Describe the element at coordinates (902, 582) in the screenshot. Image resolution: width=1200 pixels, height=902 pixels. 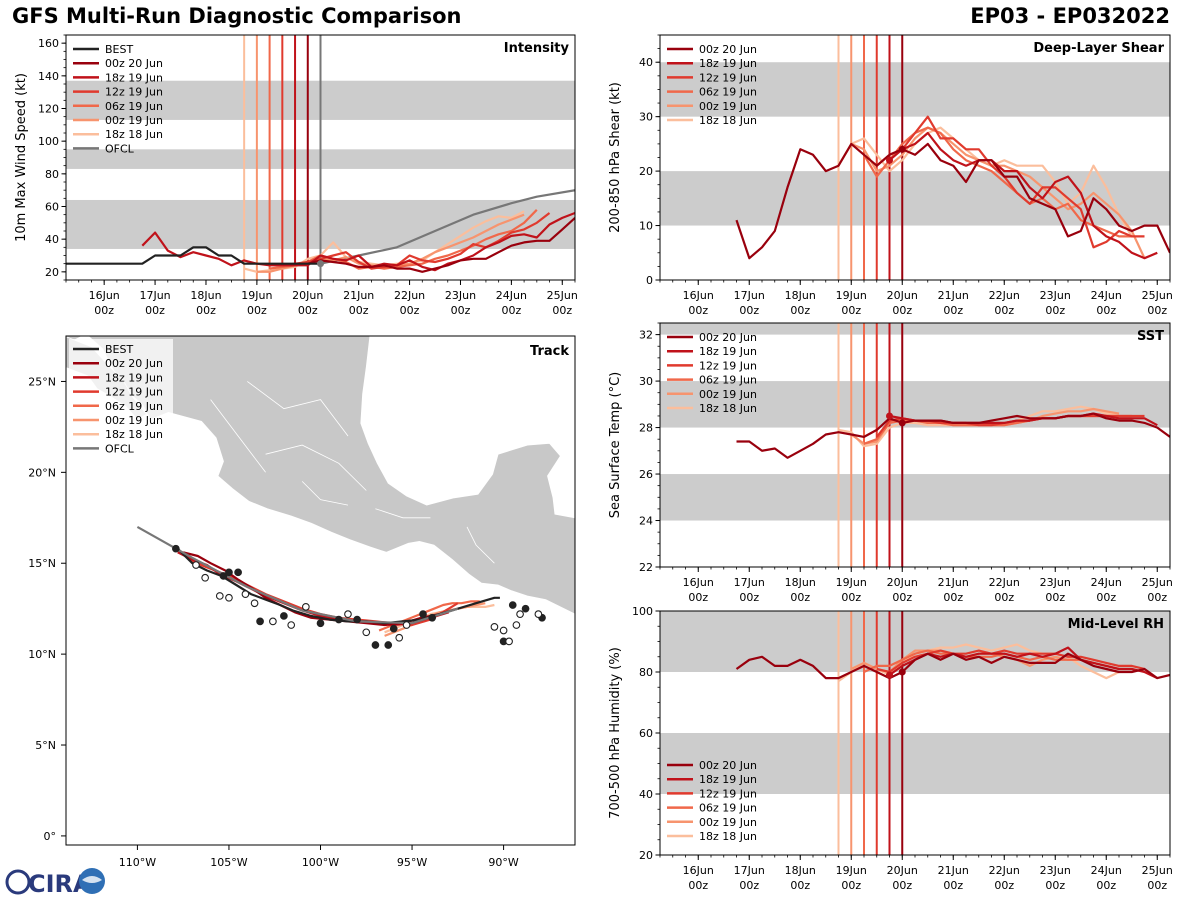
I see `sst-x-tick-day-label: 20Jun` at that location.